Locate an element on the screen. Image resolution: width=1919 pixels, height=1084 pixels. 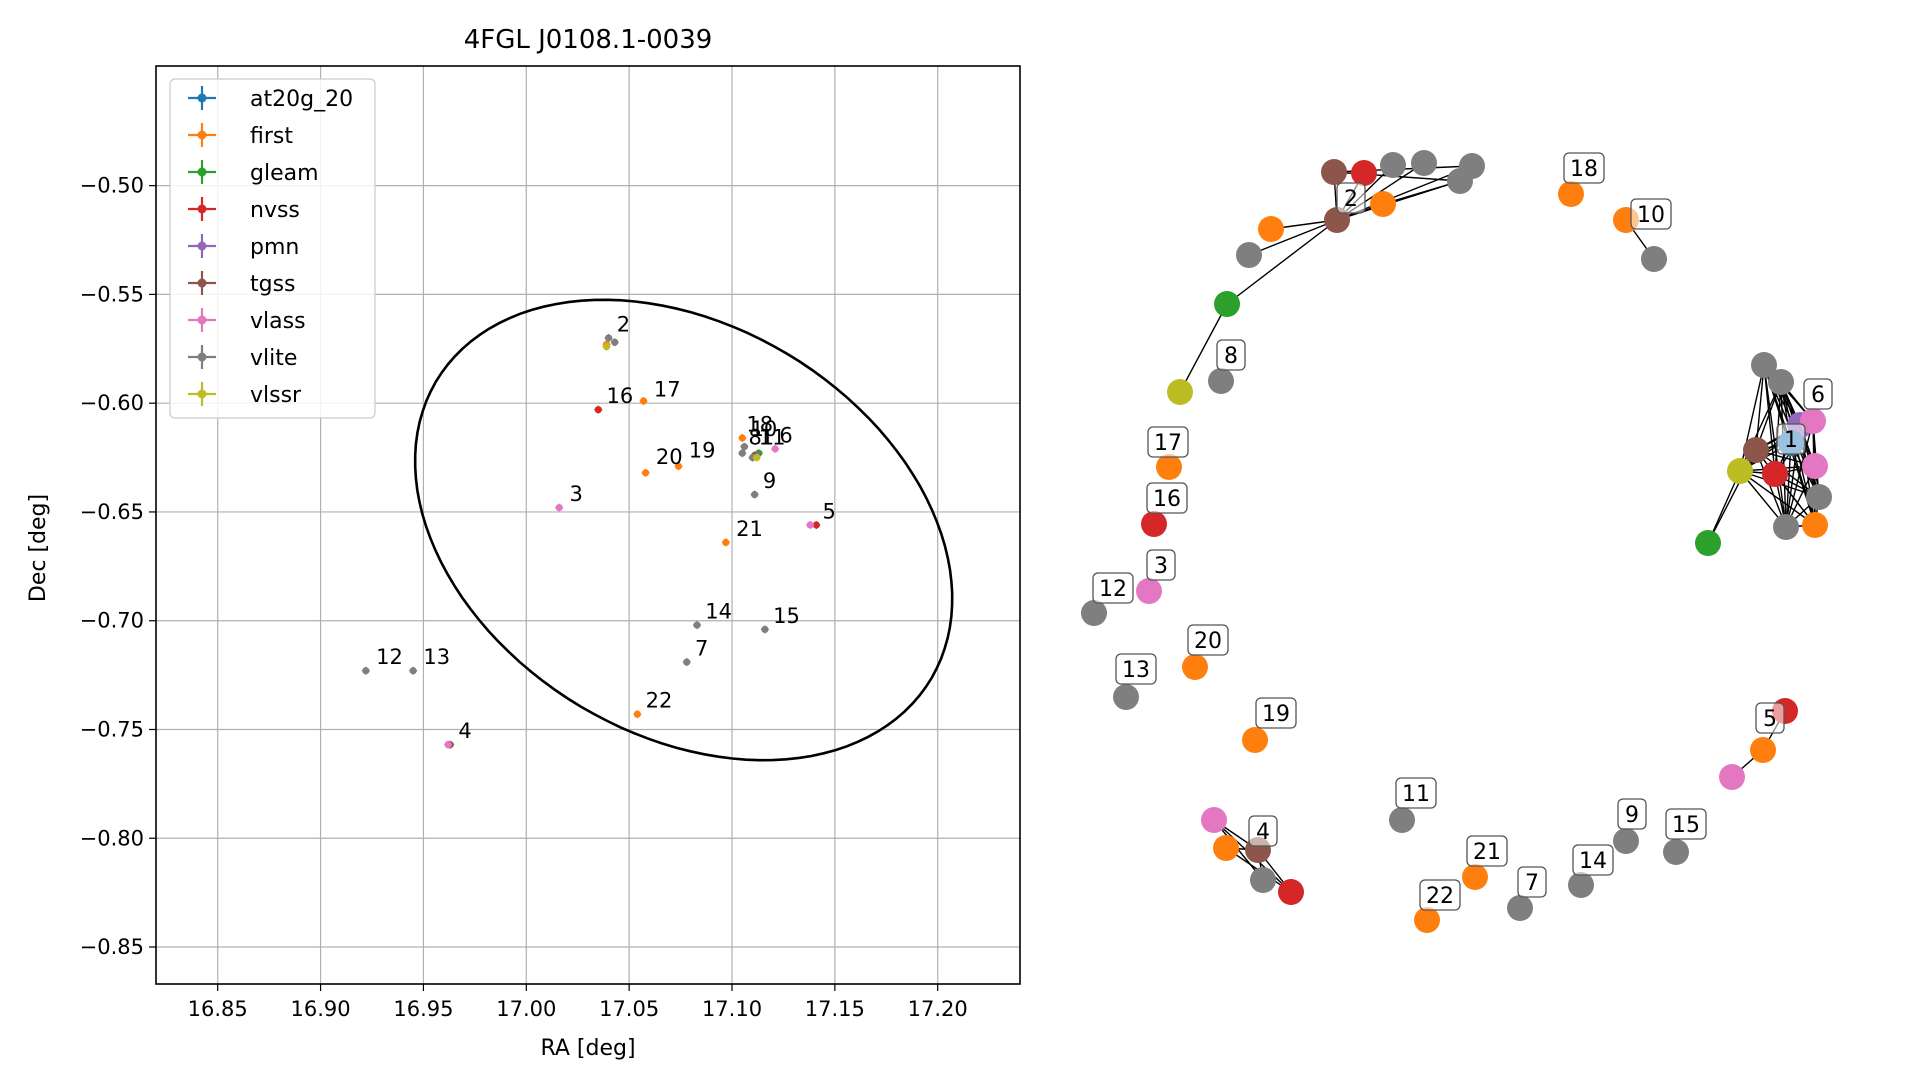
legend-label-nvss: nvss is located at coordinates (275, 210).